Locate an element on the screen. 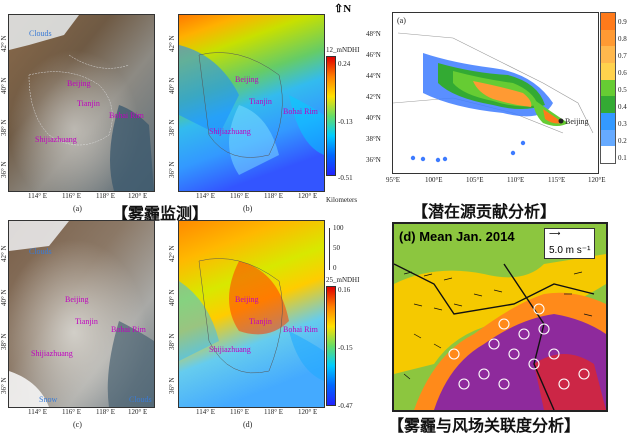 The height and width of the screenshot is (436, 640). city-label: Snow is located at coordinates (48, 399).